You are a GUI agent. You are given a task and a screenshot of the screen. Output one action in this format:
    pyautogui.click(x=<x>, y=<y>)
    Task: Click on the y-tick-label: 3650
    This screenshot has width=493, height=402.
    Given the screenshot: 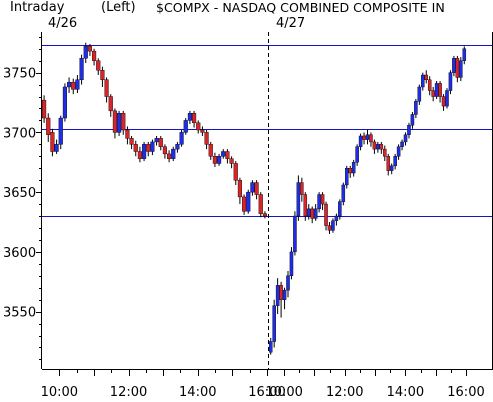 What is the action you would take?
    pyautogui.click(x=19, y=193)
    